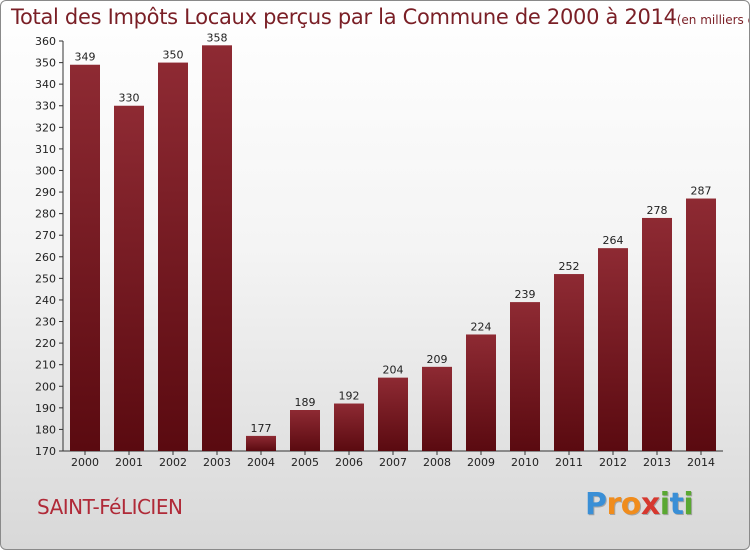 The height and width of the screenshot is (550, 750). Describe the element at coordinates (45, 63) in the screenshot. I see `y-tick-label: 350` at that location.